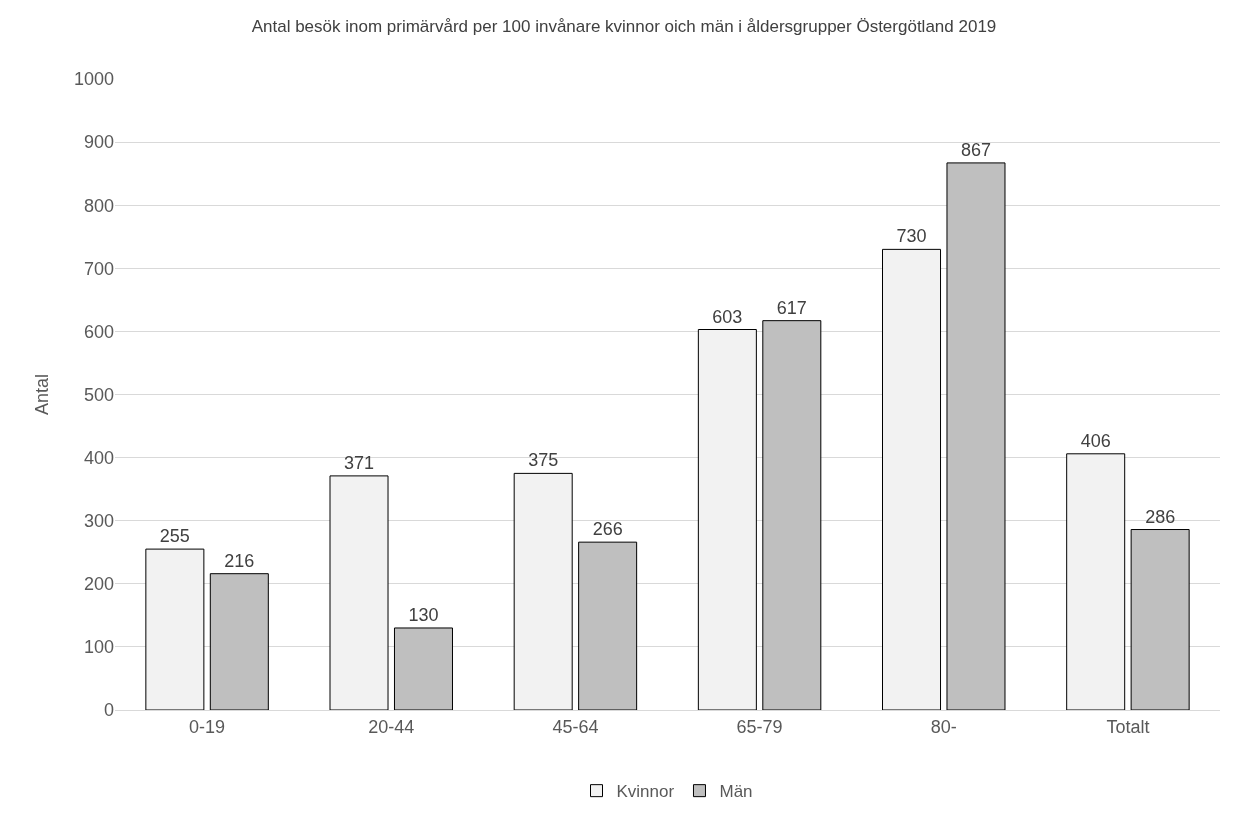 Image resolution: width=1248 pixels, height=821 pixels. Describe the element at coordinates (575, 726) in the screenshot. I see `x-tick-label: 45-64` at that location.